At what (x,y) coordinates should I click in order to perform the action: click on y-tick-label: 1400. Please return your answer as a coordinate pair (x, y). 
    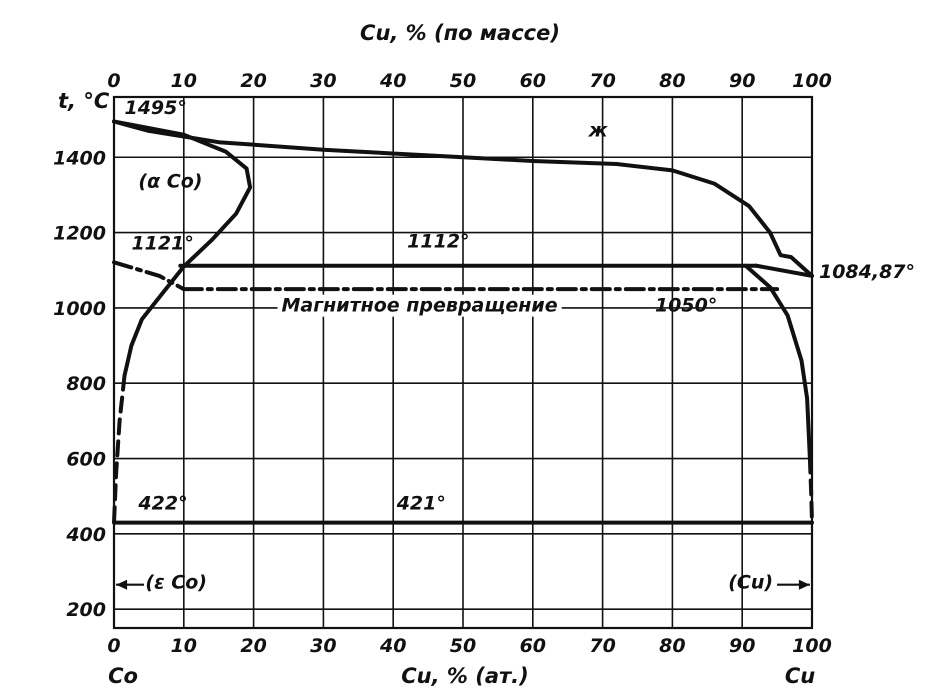
    Looking at the image, I should click on (79, 158).